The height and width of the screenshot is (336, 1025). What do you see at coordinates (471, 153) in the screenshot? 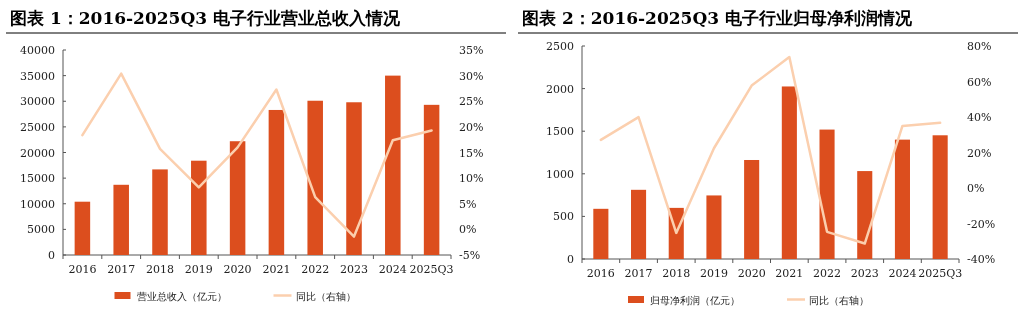
I see `y2-tick-label: 15%` at bounding box center [471, 153].